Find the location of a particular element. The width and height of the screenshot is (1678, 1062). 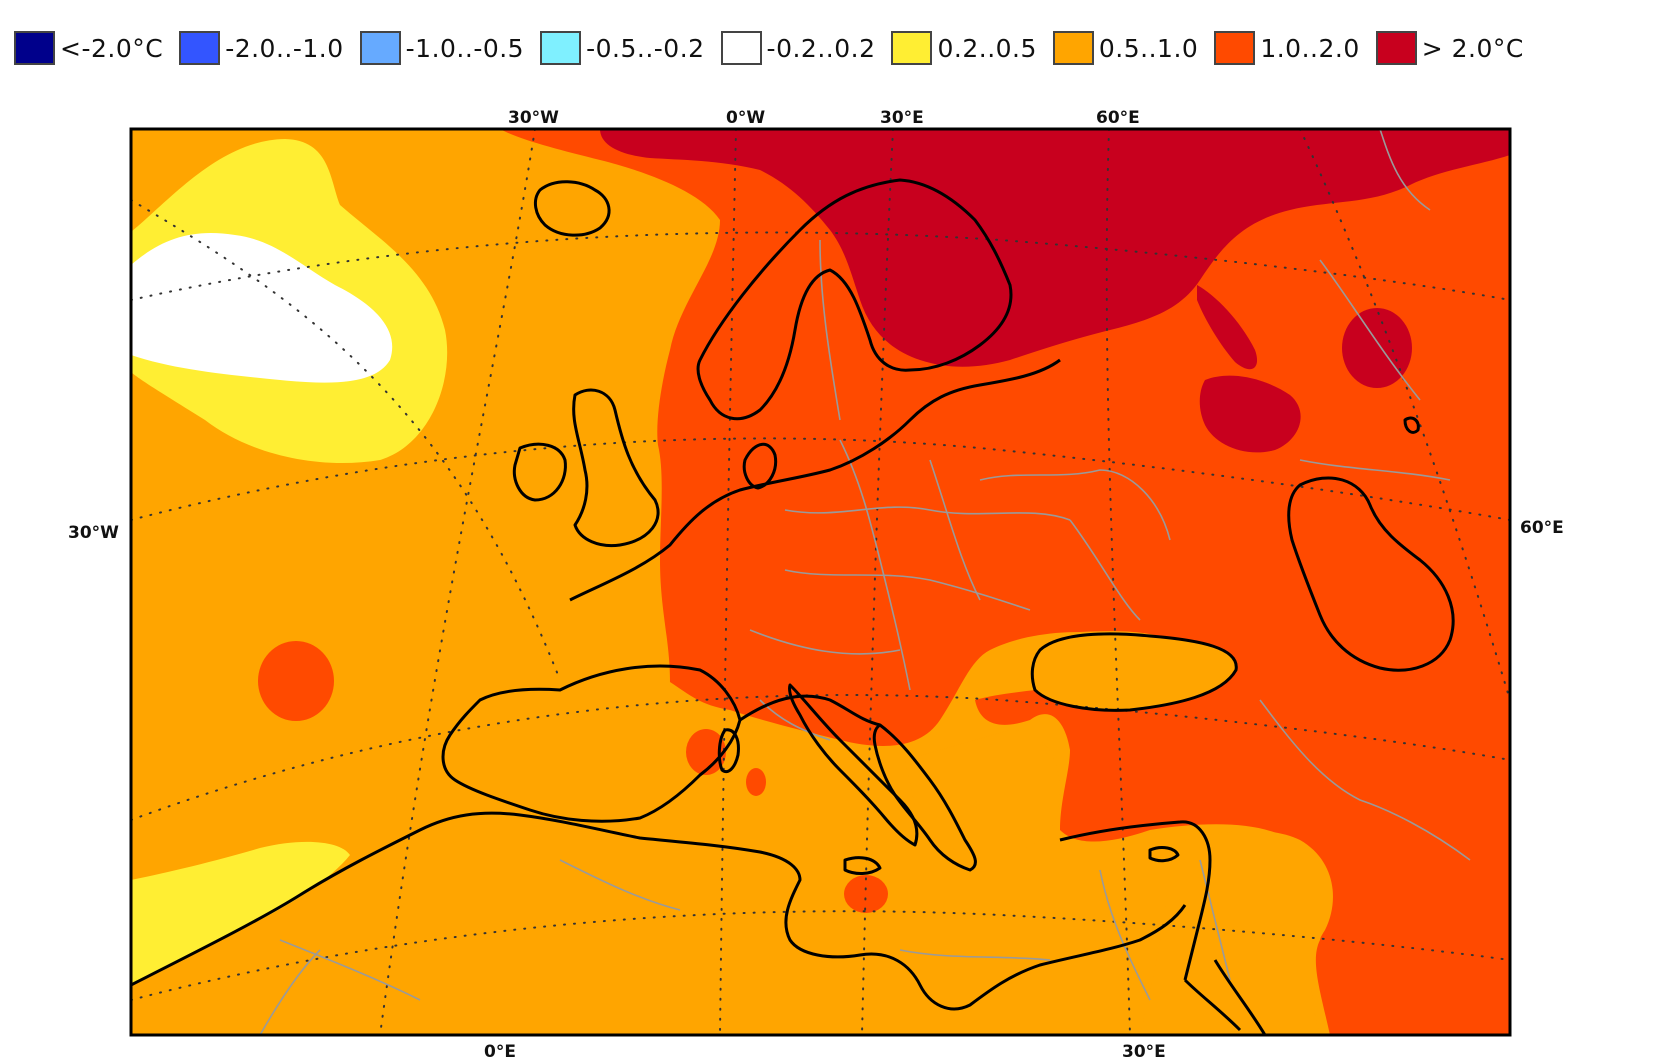

coord-label-top: 60°E is located at coordinates (1118, 118).